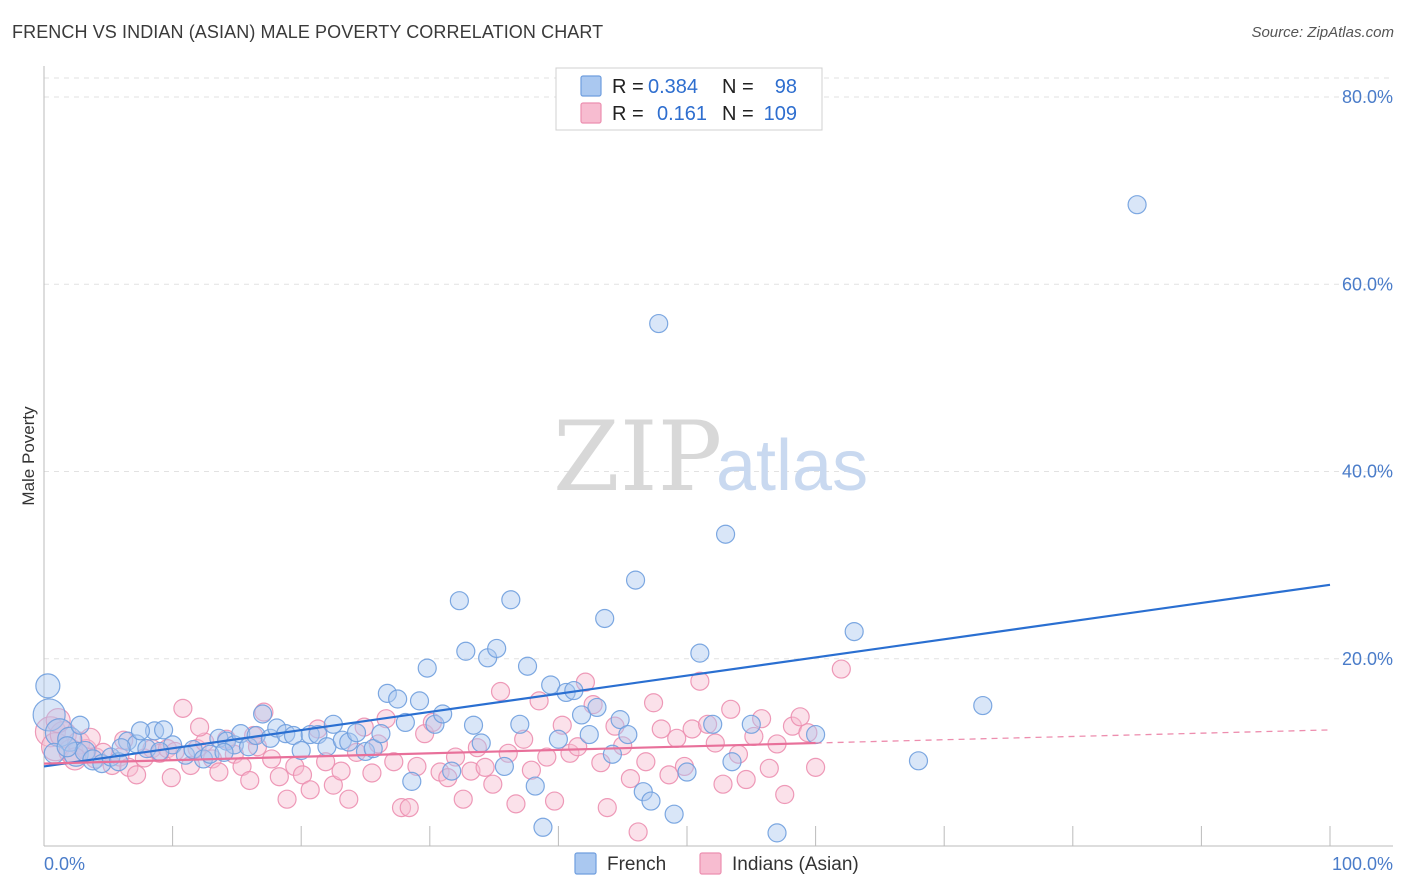  I want to click on bottom-legend-swatch-french, so click(585, 863).